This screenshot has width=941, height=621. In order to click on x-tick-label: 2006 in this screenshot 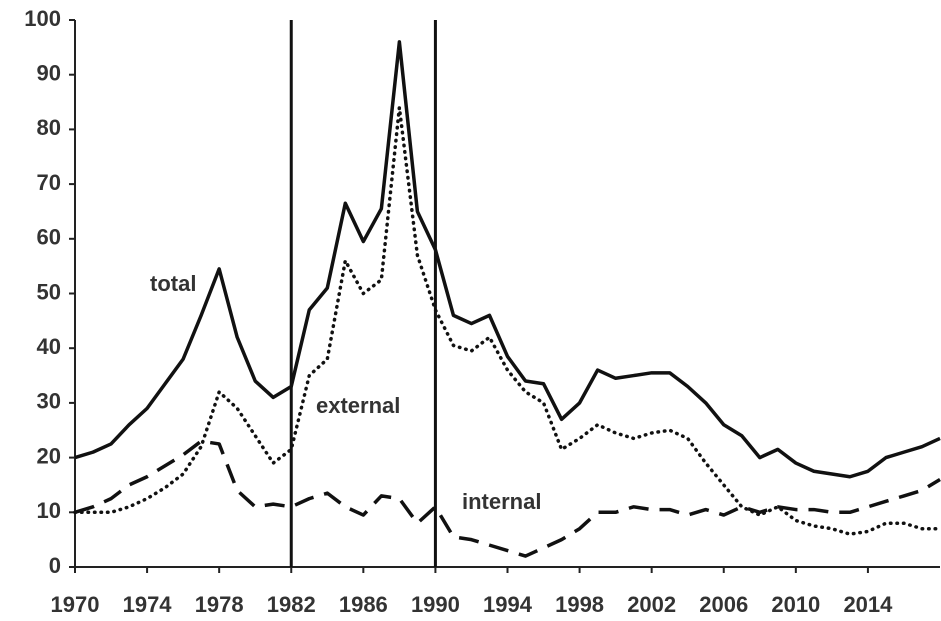, I will do `click(723, 604)`.